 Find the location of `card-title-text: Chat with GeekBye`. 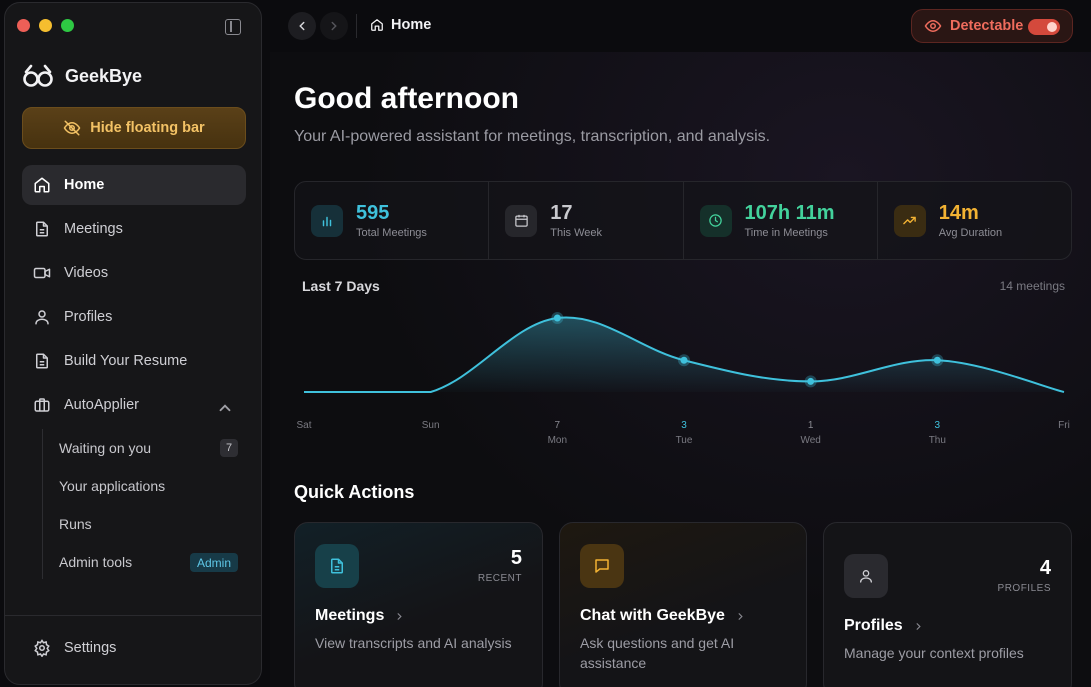

card-title-text: Chat with GeekBye is located at coordinates (652, 615).